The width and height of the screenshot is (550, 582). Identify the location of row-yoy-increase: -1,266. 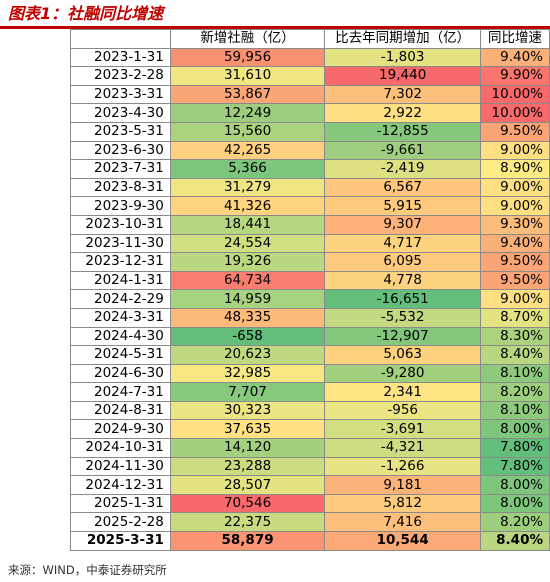
(403, 466).